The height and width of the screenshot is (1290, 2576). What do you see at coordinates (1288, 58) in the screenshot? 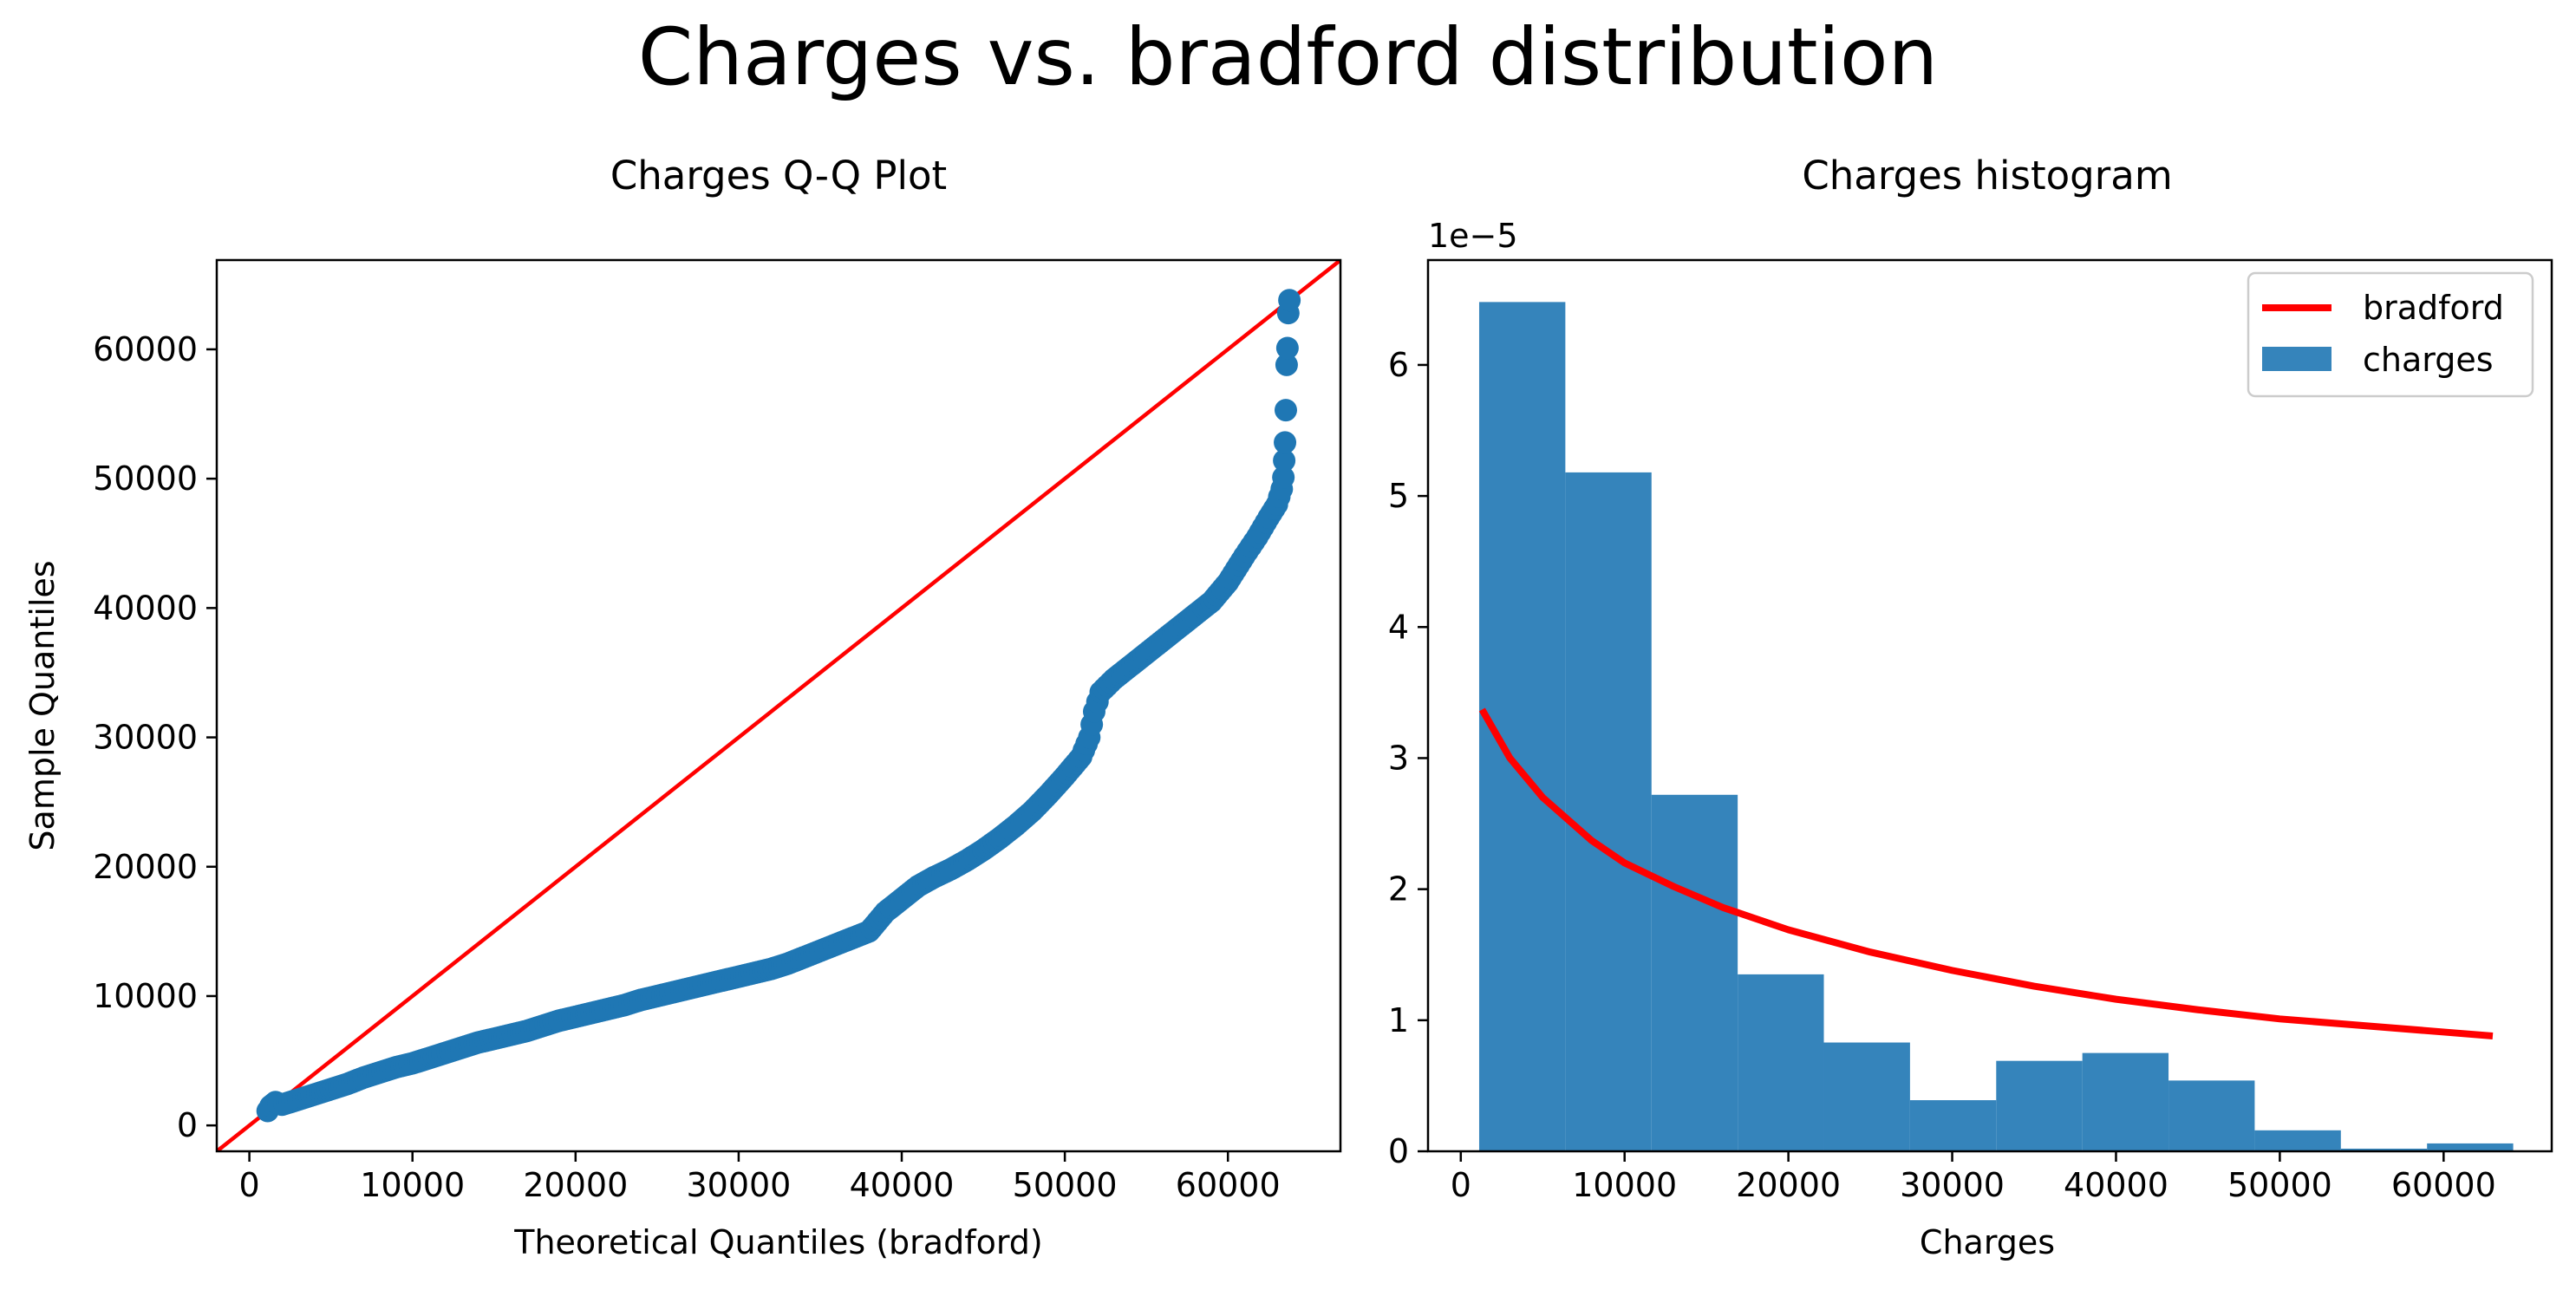
I see `figure-title: Charges vs. bradford distribution` at bounding box center [1288, 58].